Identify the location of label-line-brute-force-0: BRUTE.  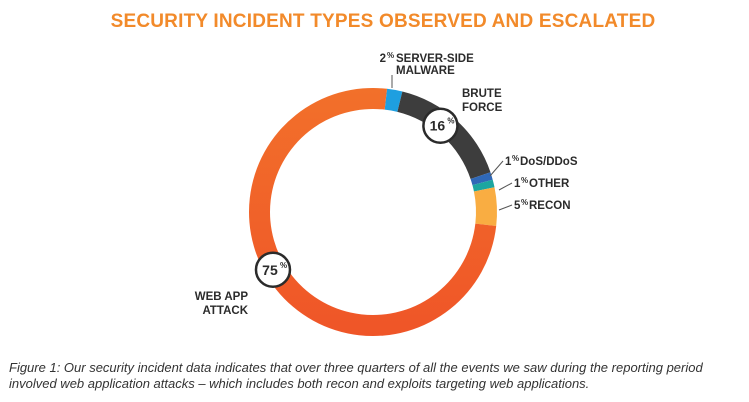
(482, 94).